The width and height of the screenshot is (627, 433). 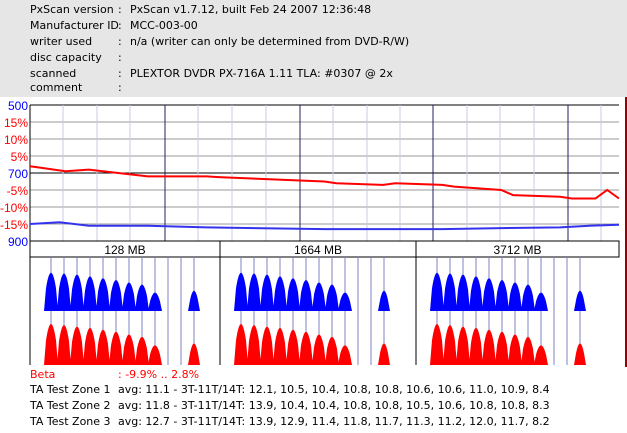 What do you see at coordinates (318, 250) in the screenshot?
I see `zone-label: 1664 MB` at bounding box center [318, 250].